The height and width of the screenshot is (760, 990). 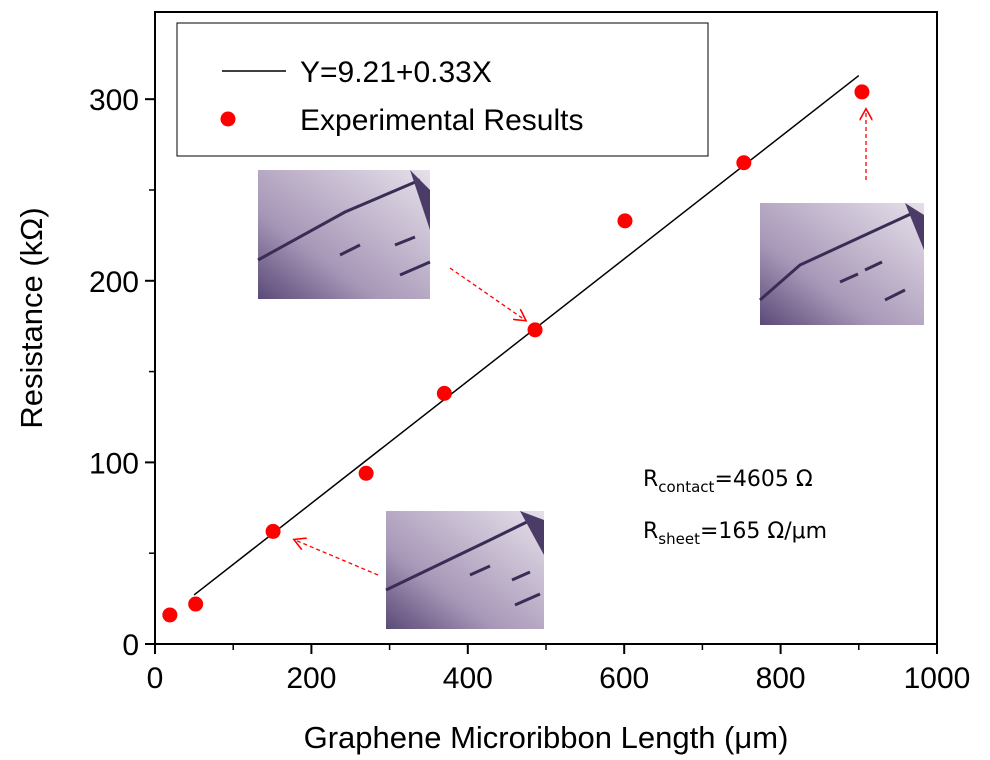 I want to click on y-tick-label: 0, so click(x=130, y=645).